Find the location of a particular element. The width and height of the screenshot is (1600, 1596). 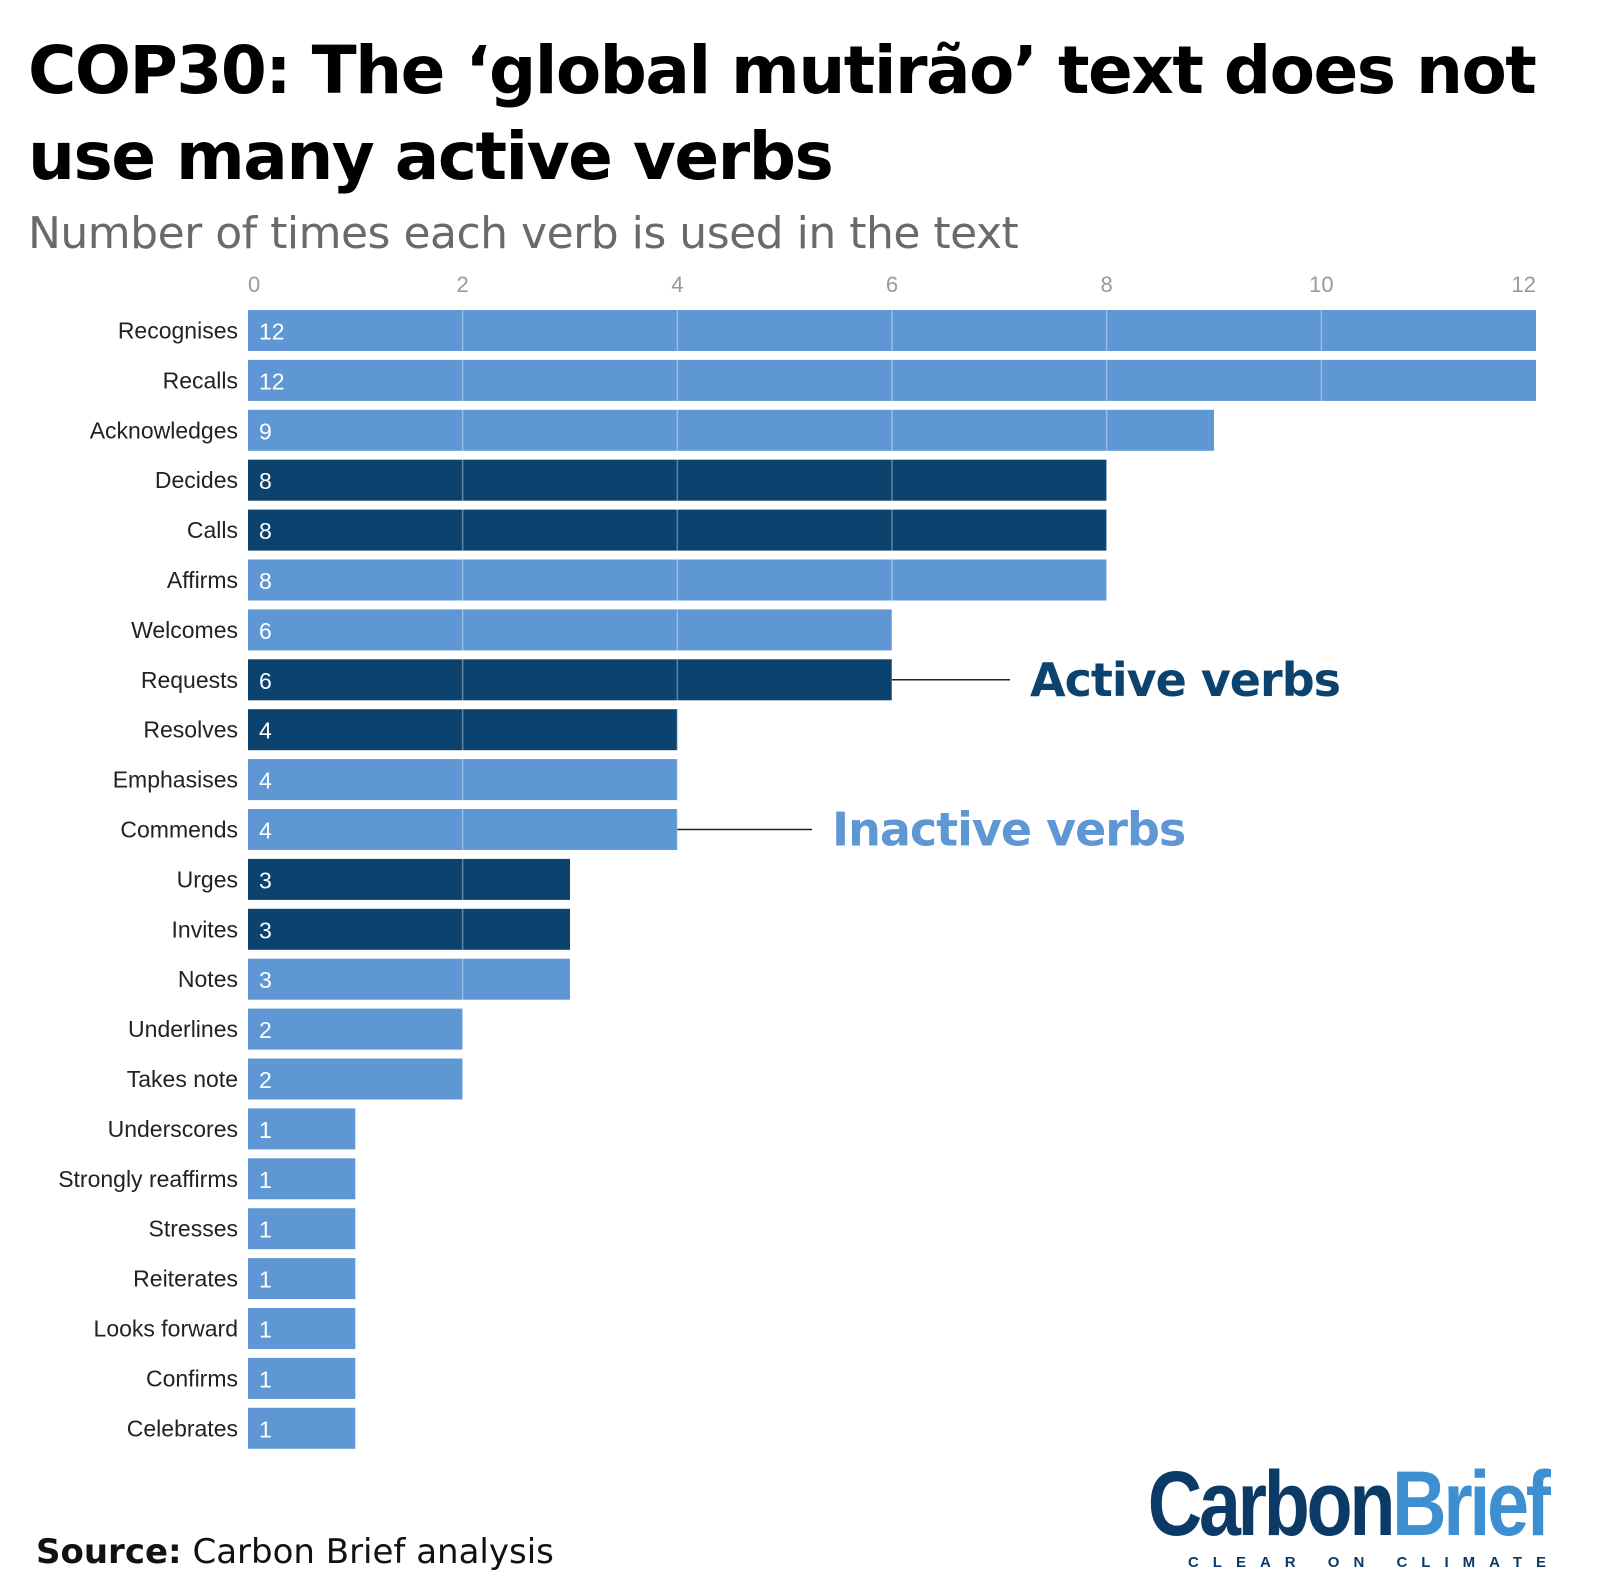

category-label: Commends is located at coordinates (179, 830).